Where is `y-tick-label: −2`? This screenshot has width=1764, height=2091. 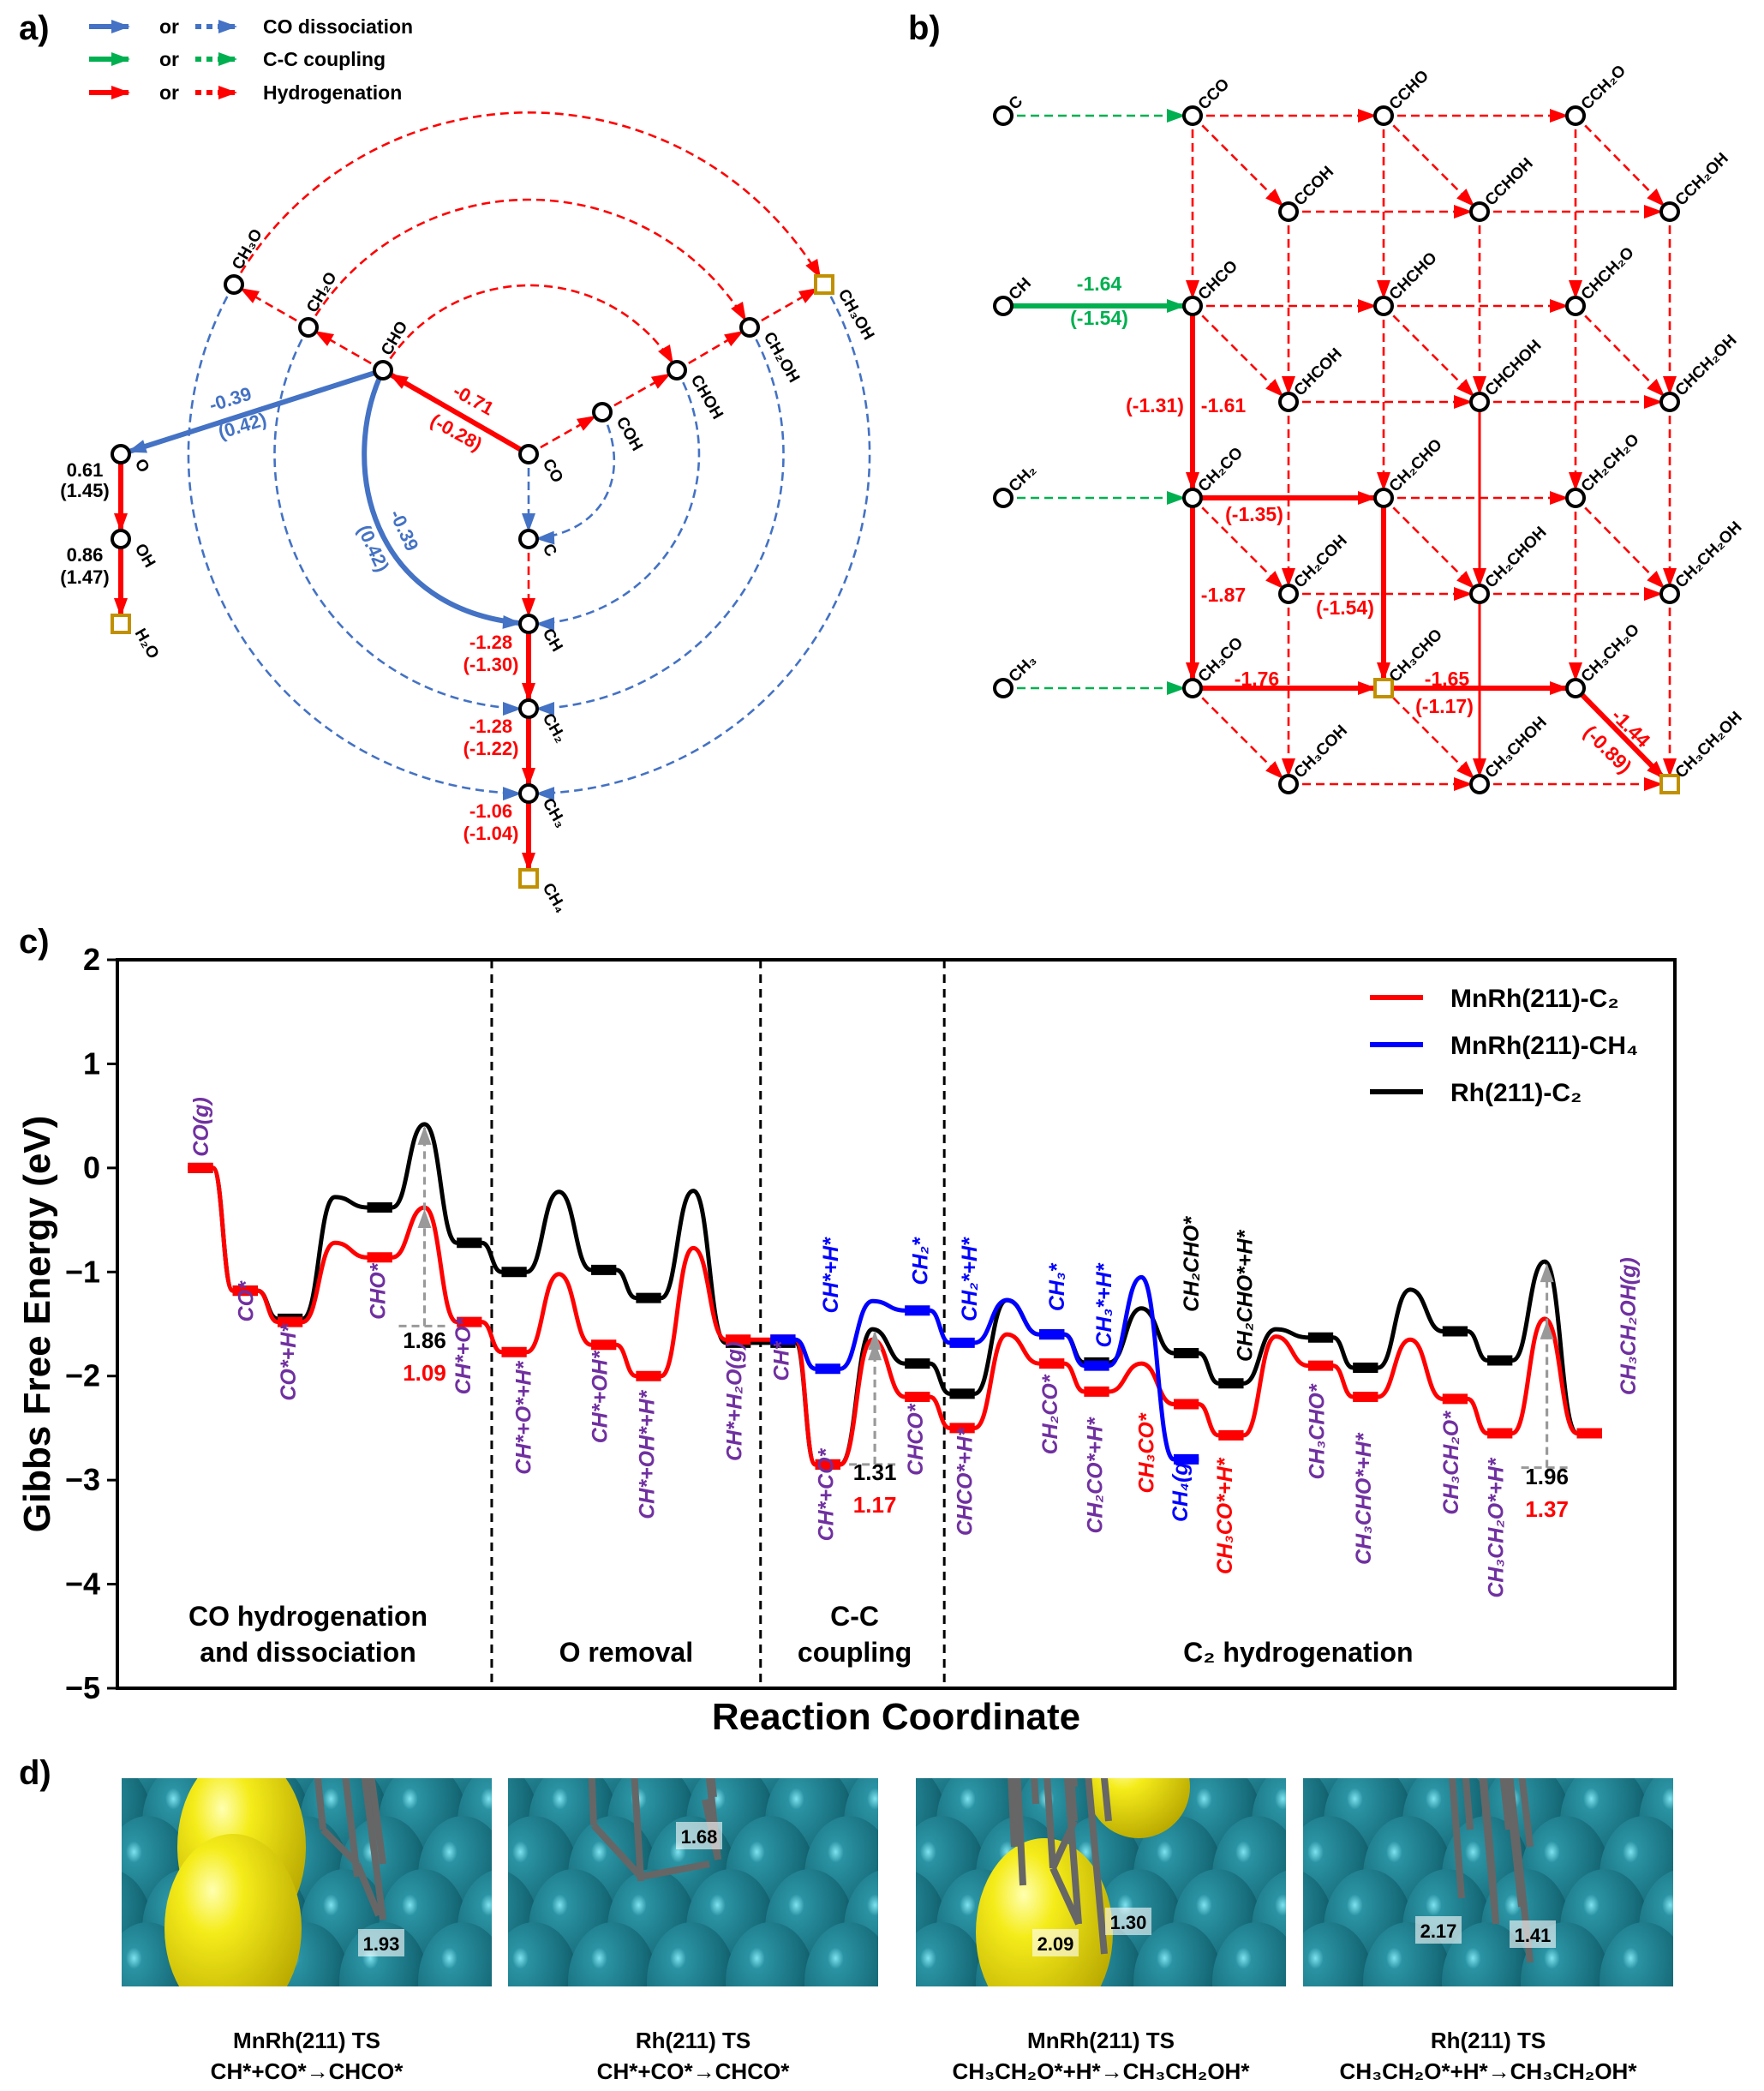
y-tick-label: −2 is located at coordinates (82, 1376).